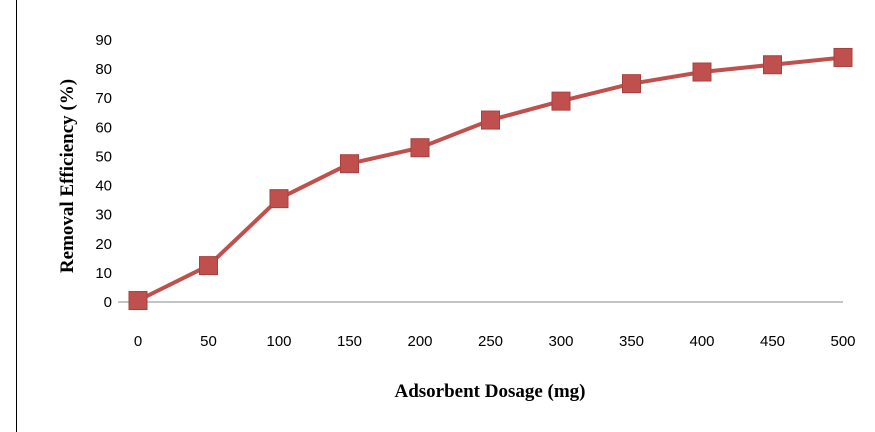 Image resolution: width=875 pixels, height=432 pixels. Describe the element at coordinates (103, 186) in the screenshot. I see `y-tick-label: 40` at that location.